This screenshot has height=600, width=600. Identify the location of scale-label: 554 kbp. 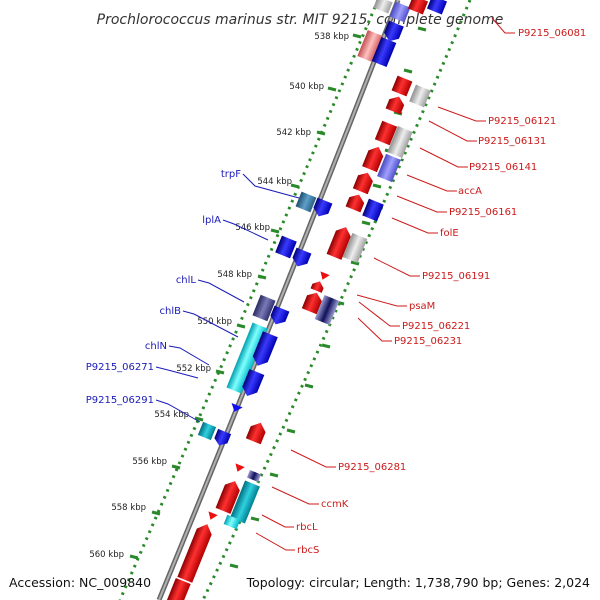
(171, 415).